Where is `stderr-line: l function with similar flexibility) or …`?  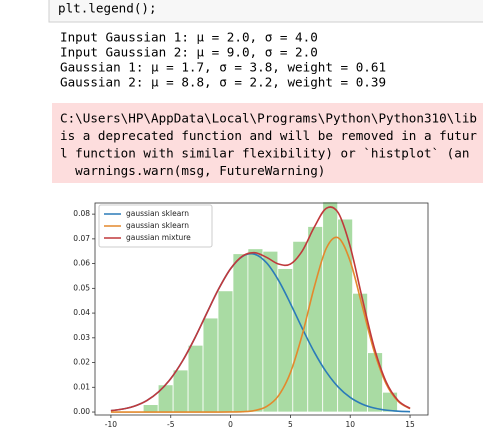
stderr-line: l function with similar flexibility) or … is located at coordinates (264, 153).